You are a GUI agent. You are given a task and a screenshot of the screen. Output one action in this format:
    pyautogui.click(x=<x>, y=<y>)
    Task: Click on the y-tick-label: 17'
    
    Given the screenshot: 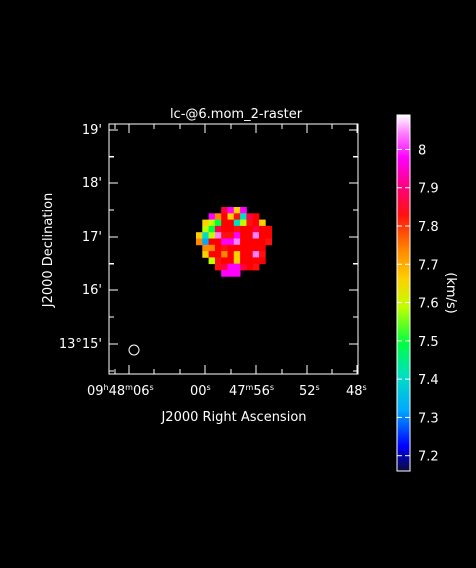 What is the action you would take?
    pyautogui.click(x=92, y=237)
    